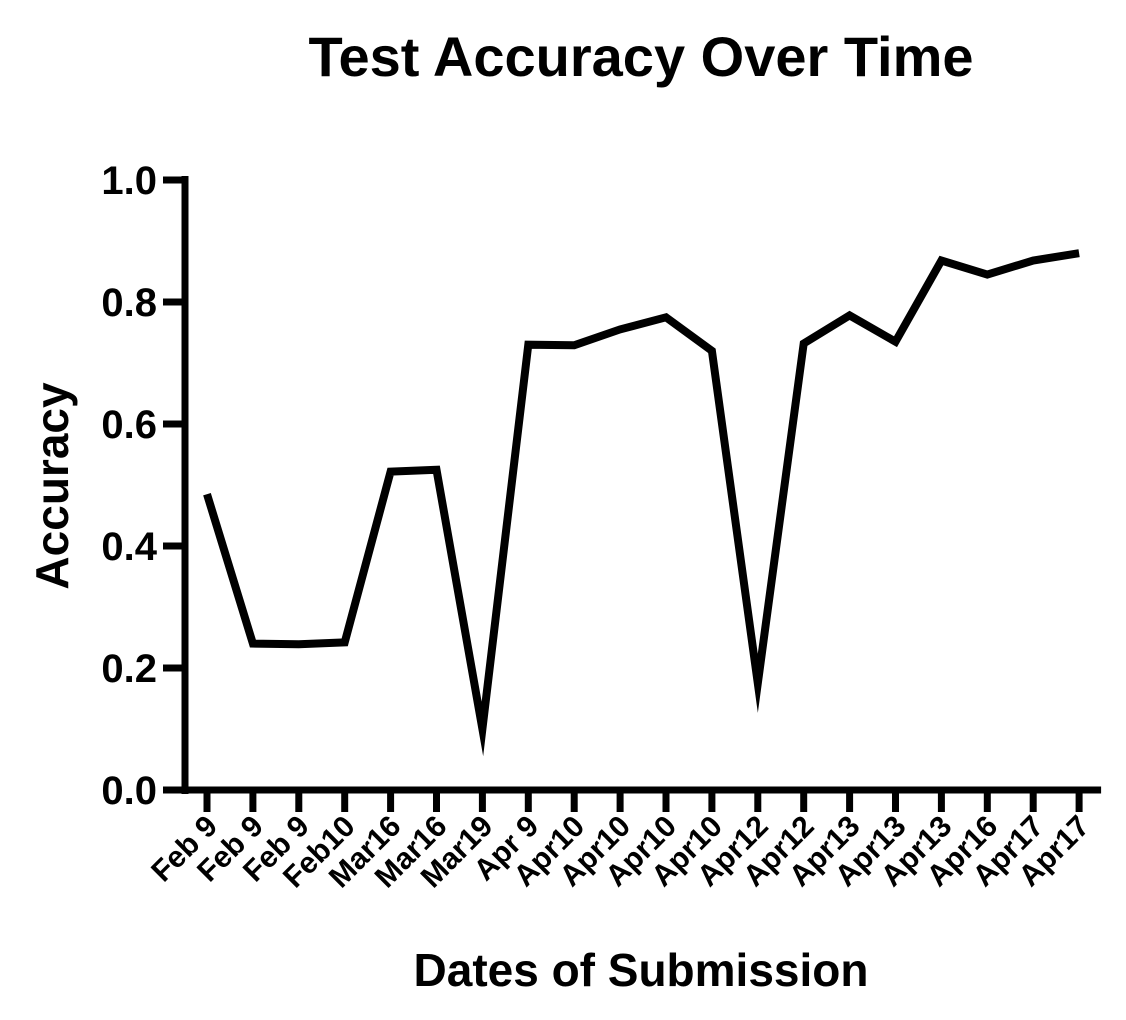  I want to click on chart-title: Test Accuracy Over Time, so click(640, 56).